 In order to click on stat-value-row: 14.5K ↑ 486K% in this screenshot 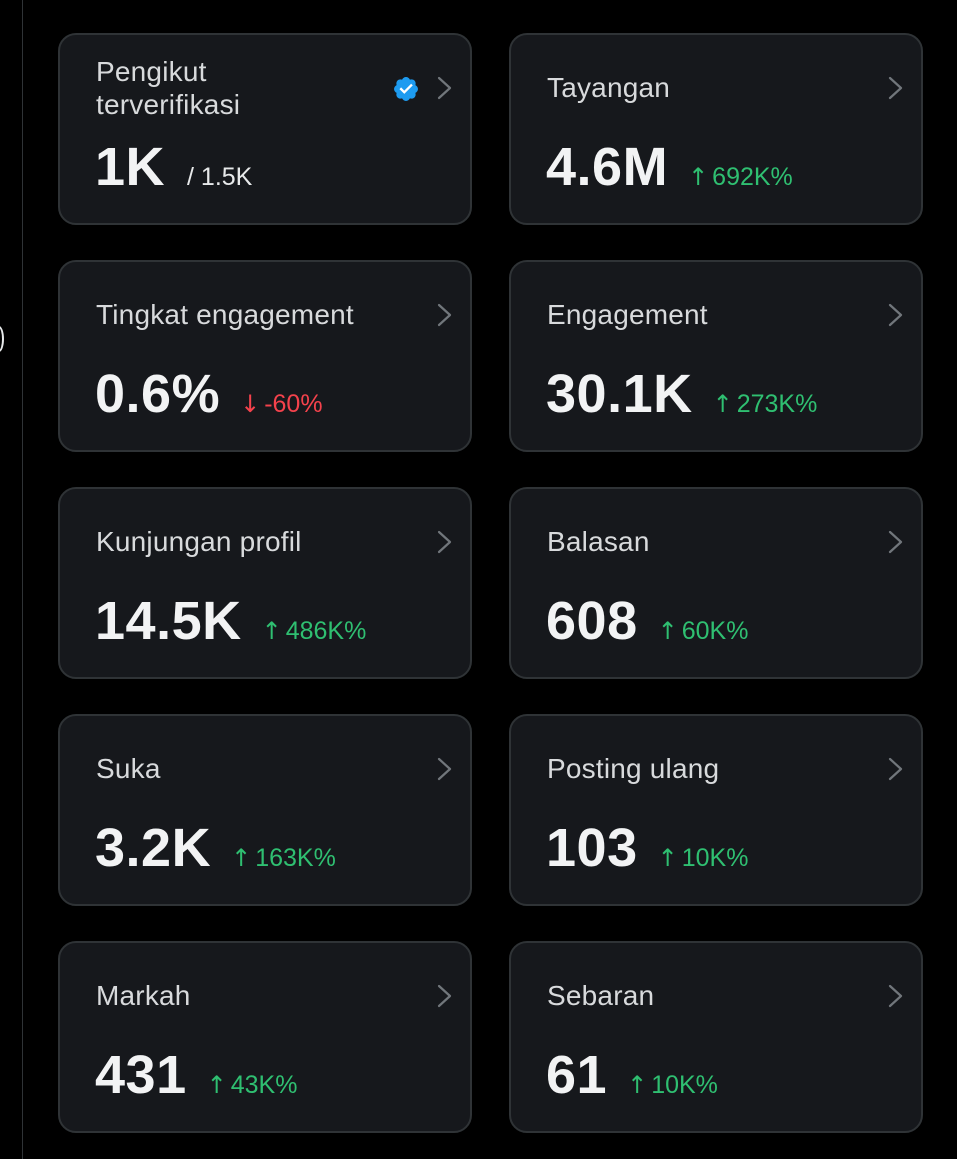, I will do `click(230, 621)`.